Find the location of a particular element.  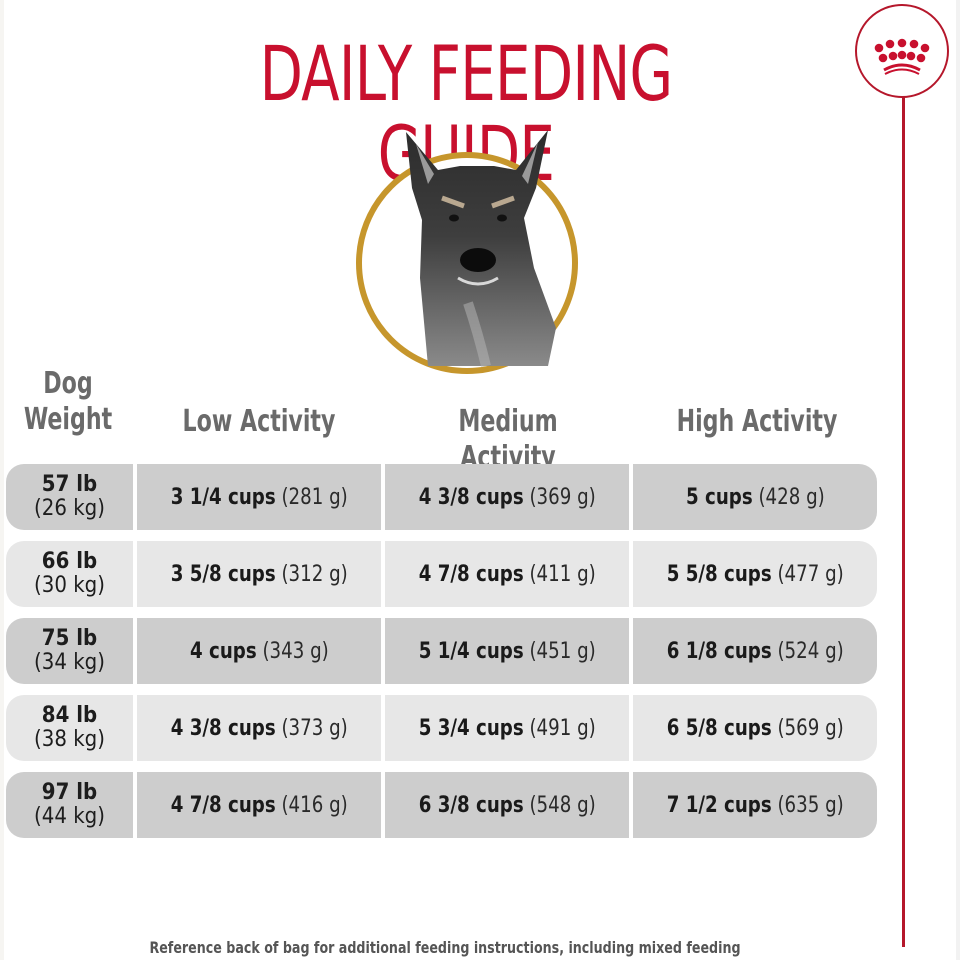

medium-activity-cell: 4 3/8 cups (369 g) is located at coordinates (507, 497).